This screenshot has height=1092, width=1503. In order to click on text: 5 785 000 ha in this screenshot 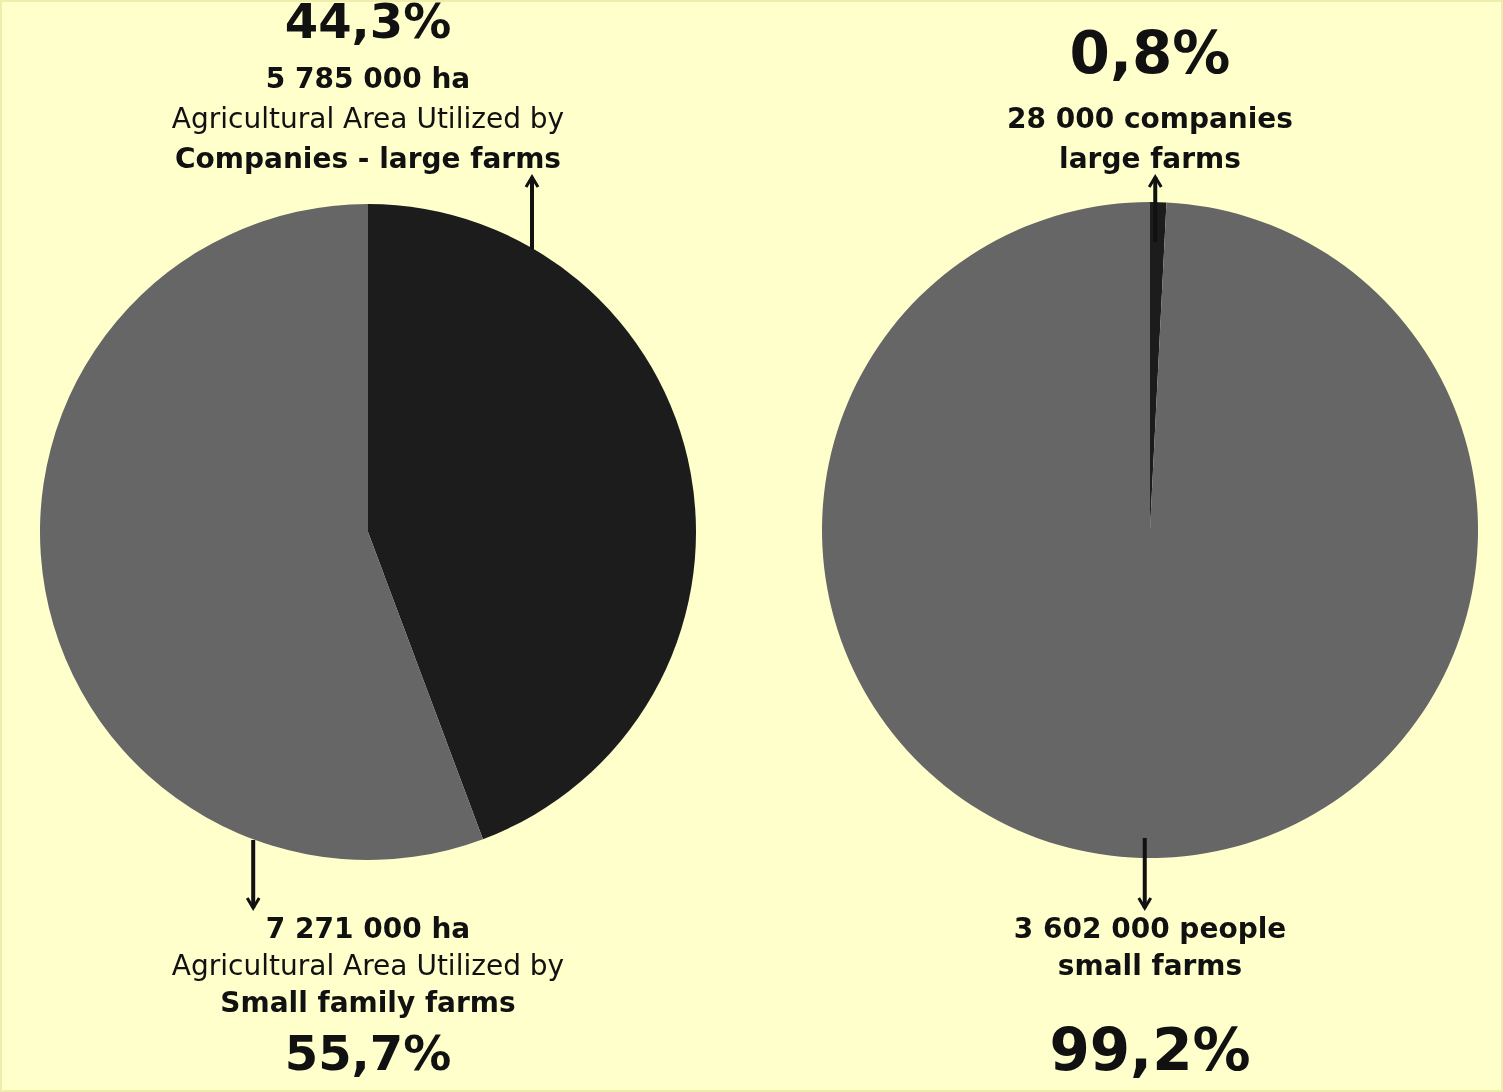, I will do `click(368, 78)`.